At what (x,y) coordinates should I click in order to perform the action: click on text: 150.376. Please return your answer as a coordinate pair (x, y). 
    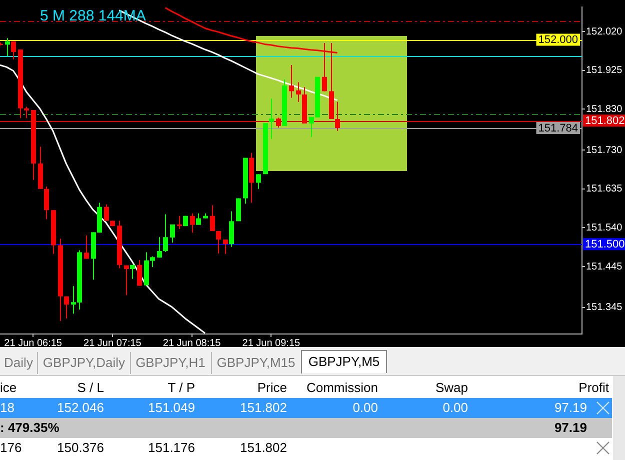
    Looking at the image, I should click on (80, 448).